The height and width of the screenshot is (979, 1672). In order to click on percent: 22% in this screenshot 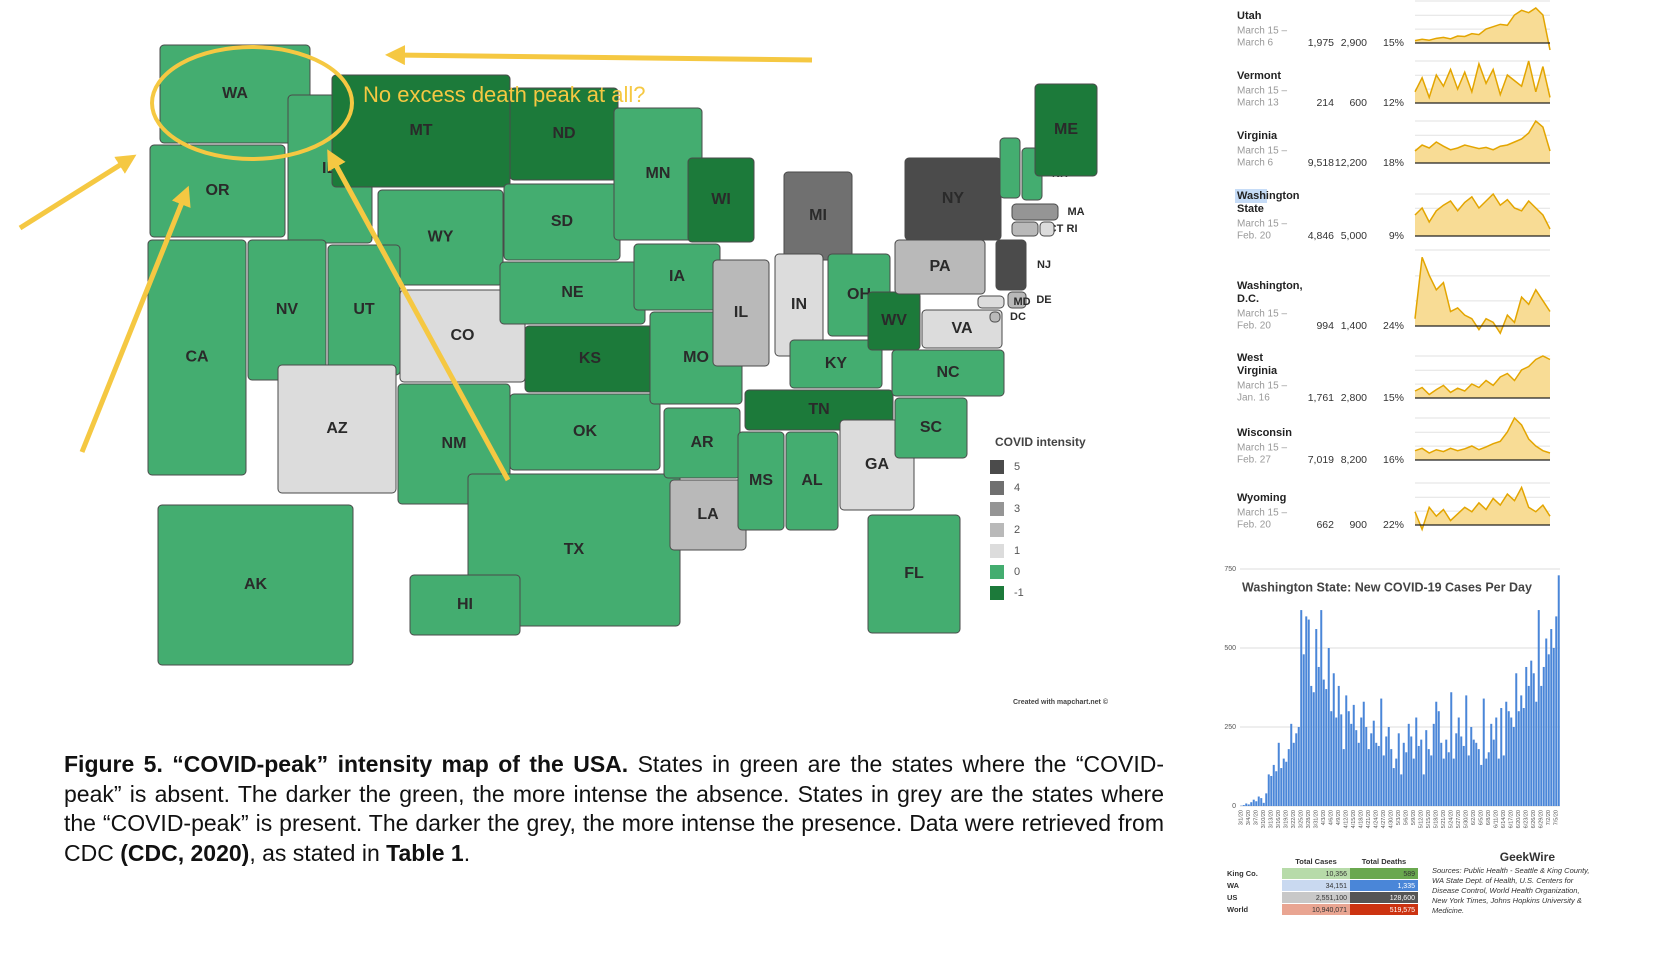, I will do `click(1393, 525)`.